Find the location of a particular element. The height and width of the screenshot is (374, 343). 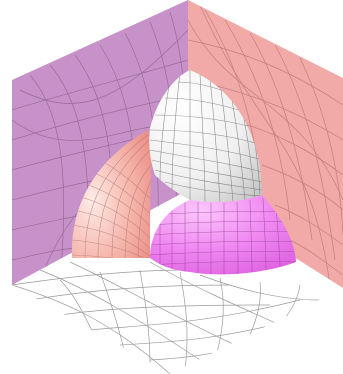

front-sphere is located at coordinates (223, 235).